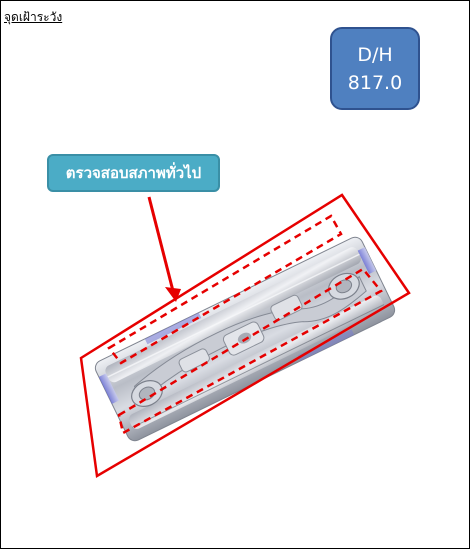 The width and height of the screenshot is (470, 550). I want to click on page-title: จุดเฝ้าระวัง, so click(33, 17).